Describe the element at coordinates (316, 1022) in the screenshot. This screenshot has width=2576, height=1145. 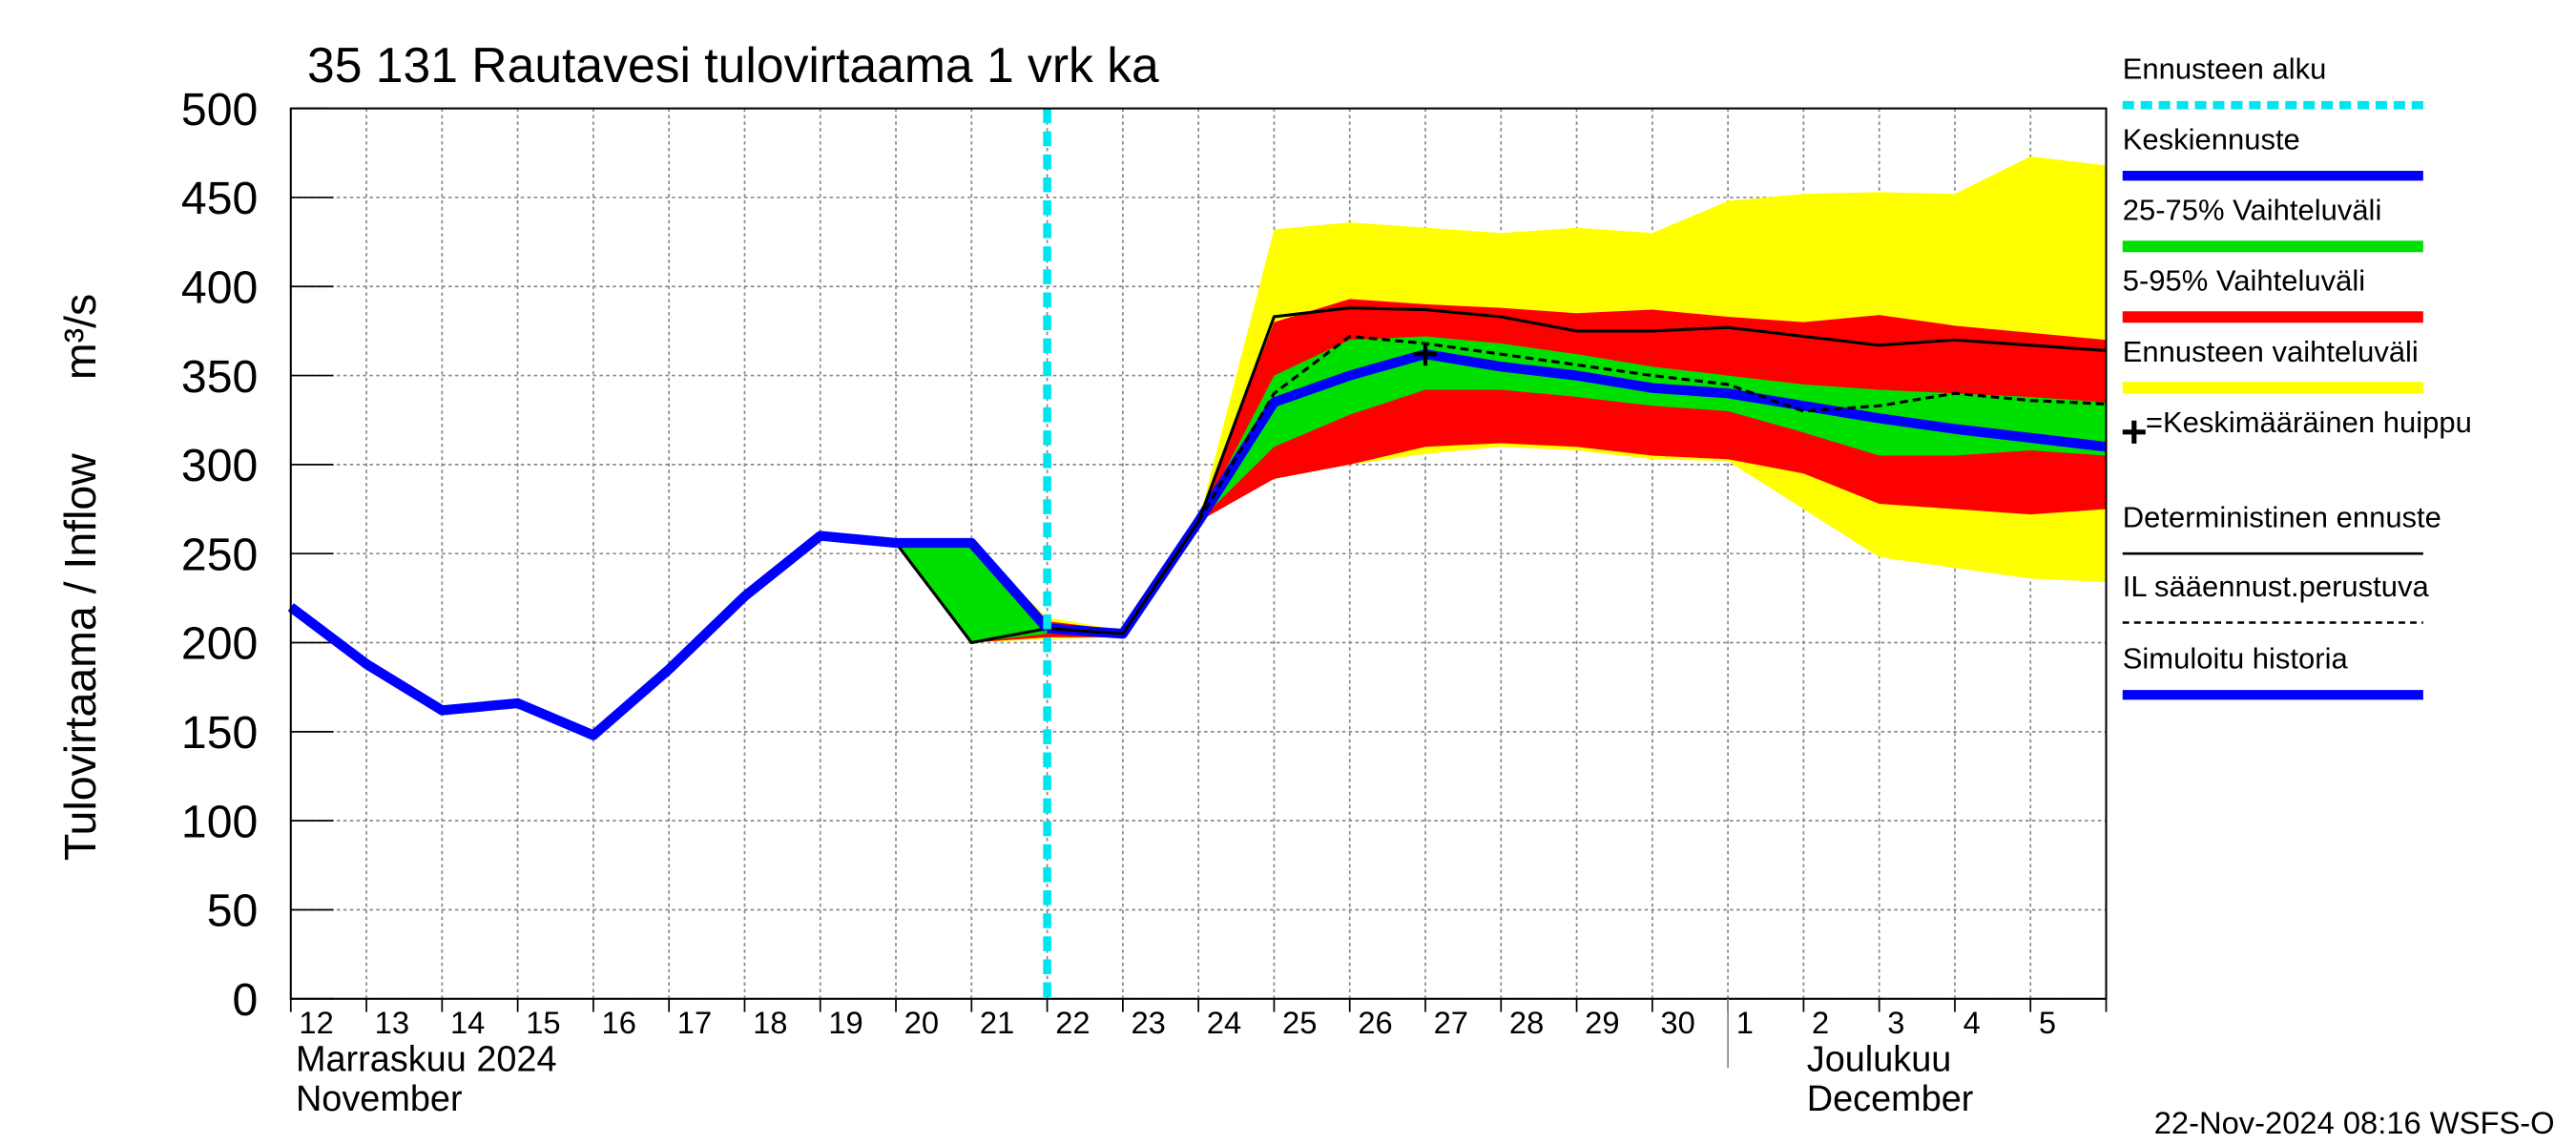
I see `x-tick-label: 12` at that location.